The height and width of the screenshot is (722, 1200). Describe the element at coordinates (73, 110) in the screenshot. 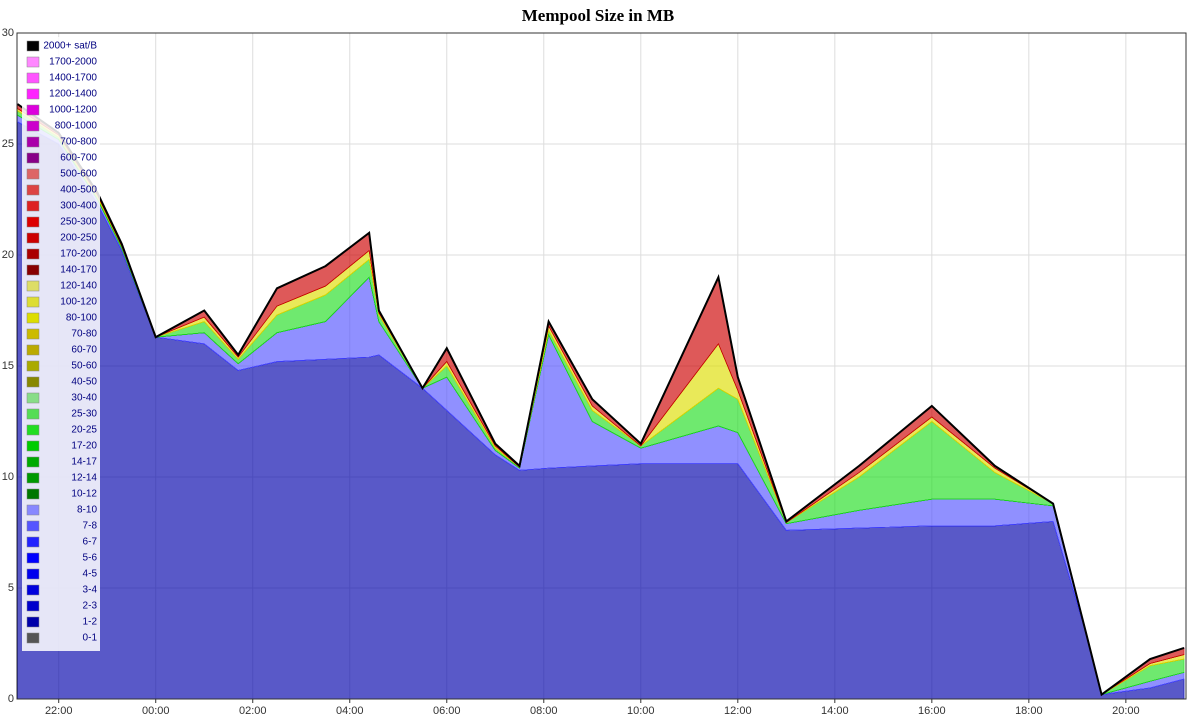

I see `legend-label: 1000-1200` at that location.